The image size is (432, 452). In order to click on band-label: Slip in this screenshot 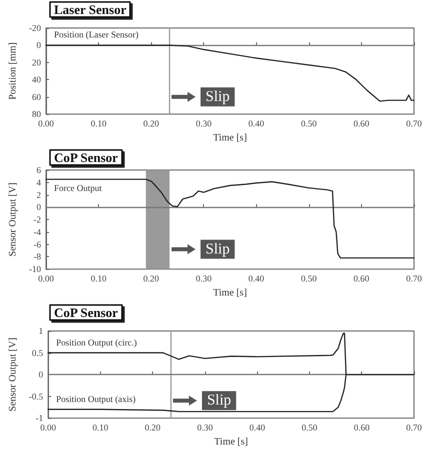, I will do `click(218, 249)`.